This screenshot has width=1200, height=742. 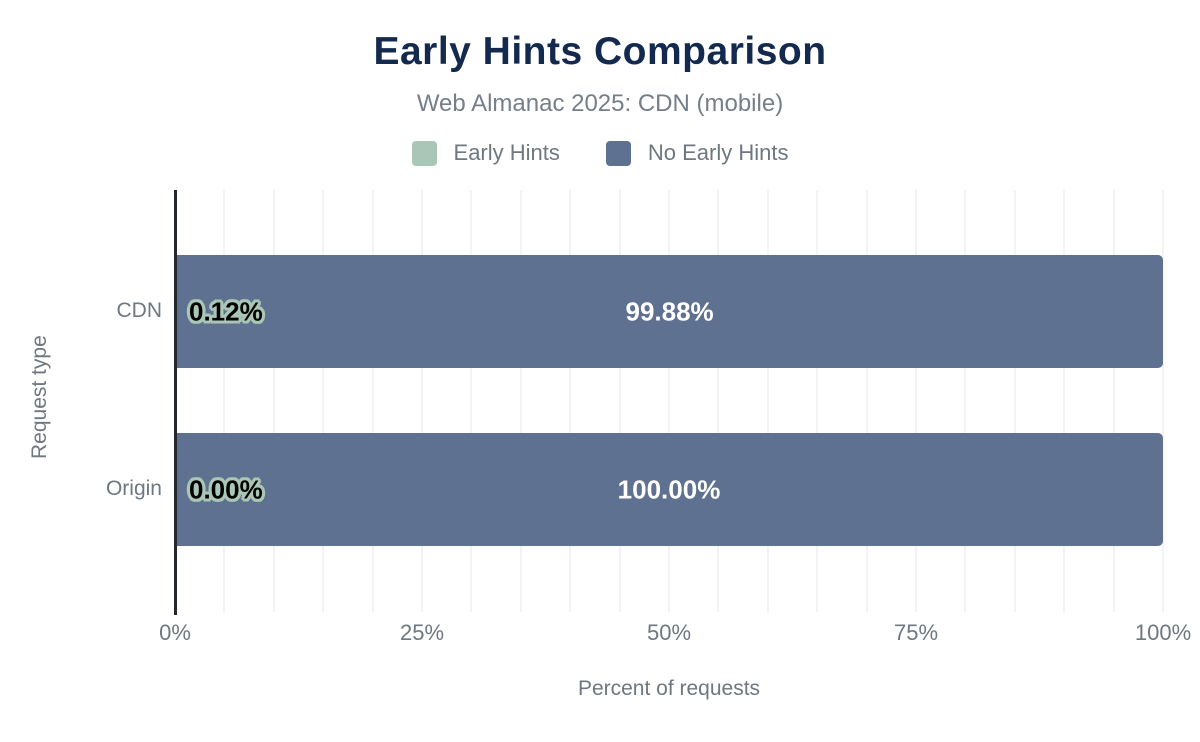 What do you see at coordinates (506, 152) in the screenshot?
I see `legend-label: Early Hints` at bounding box center [506, 152].